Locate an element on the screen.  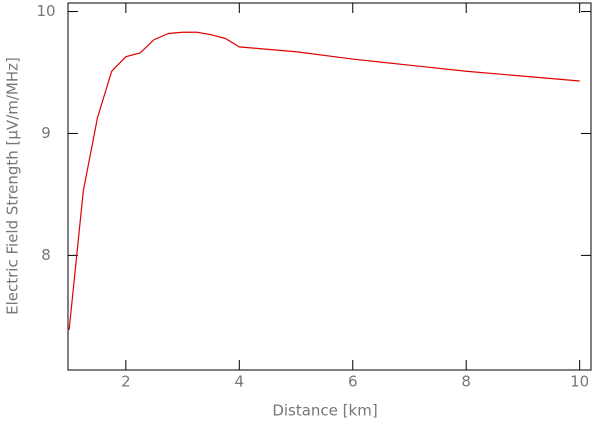
x-axis-label: Distance [km] is located at coordinates (324, 411).